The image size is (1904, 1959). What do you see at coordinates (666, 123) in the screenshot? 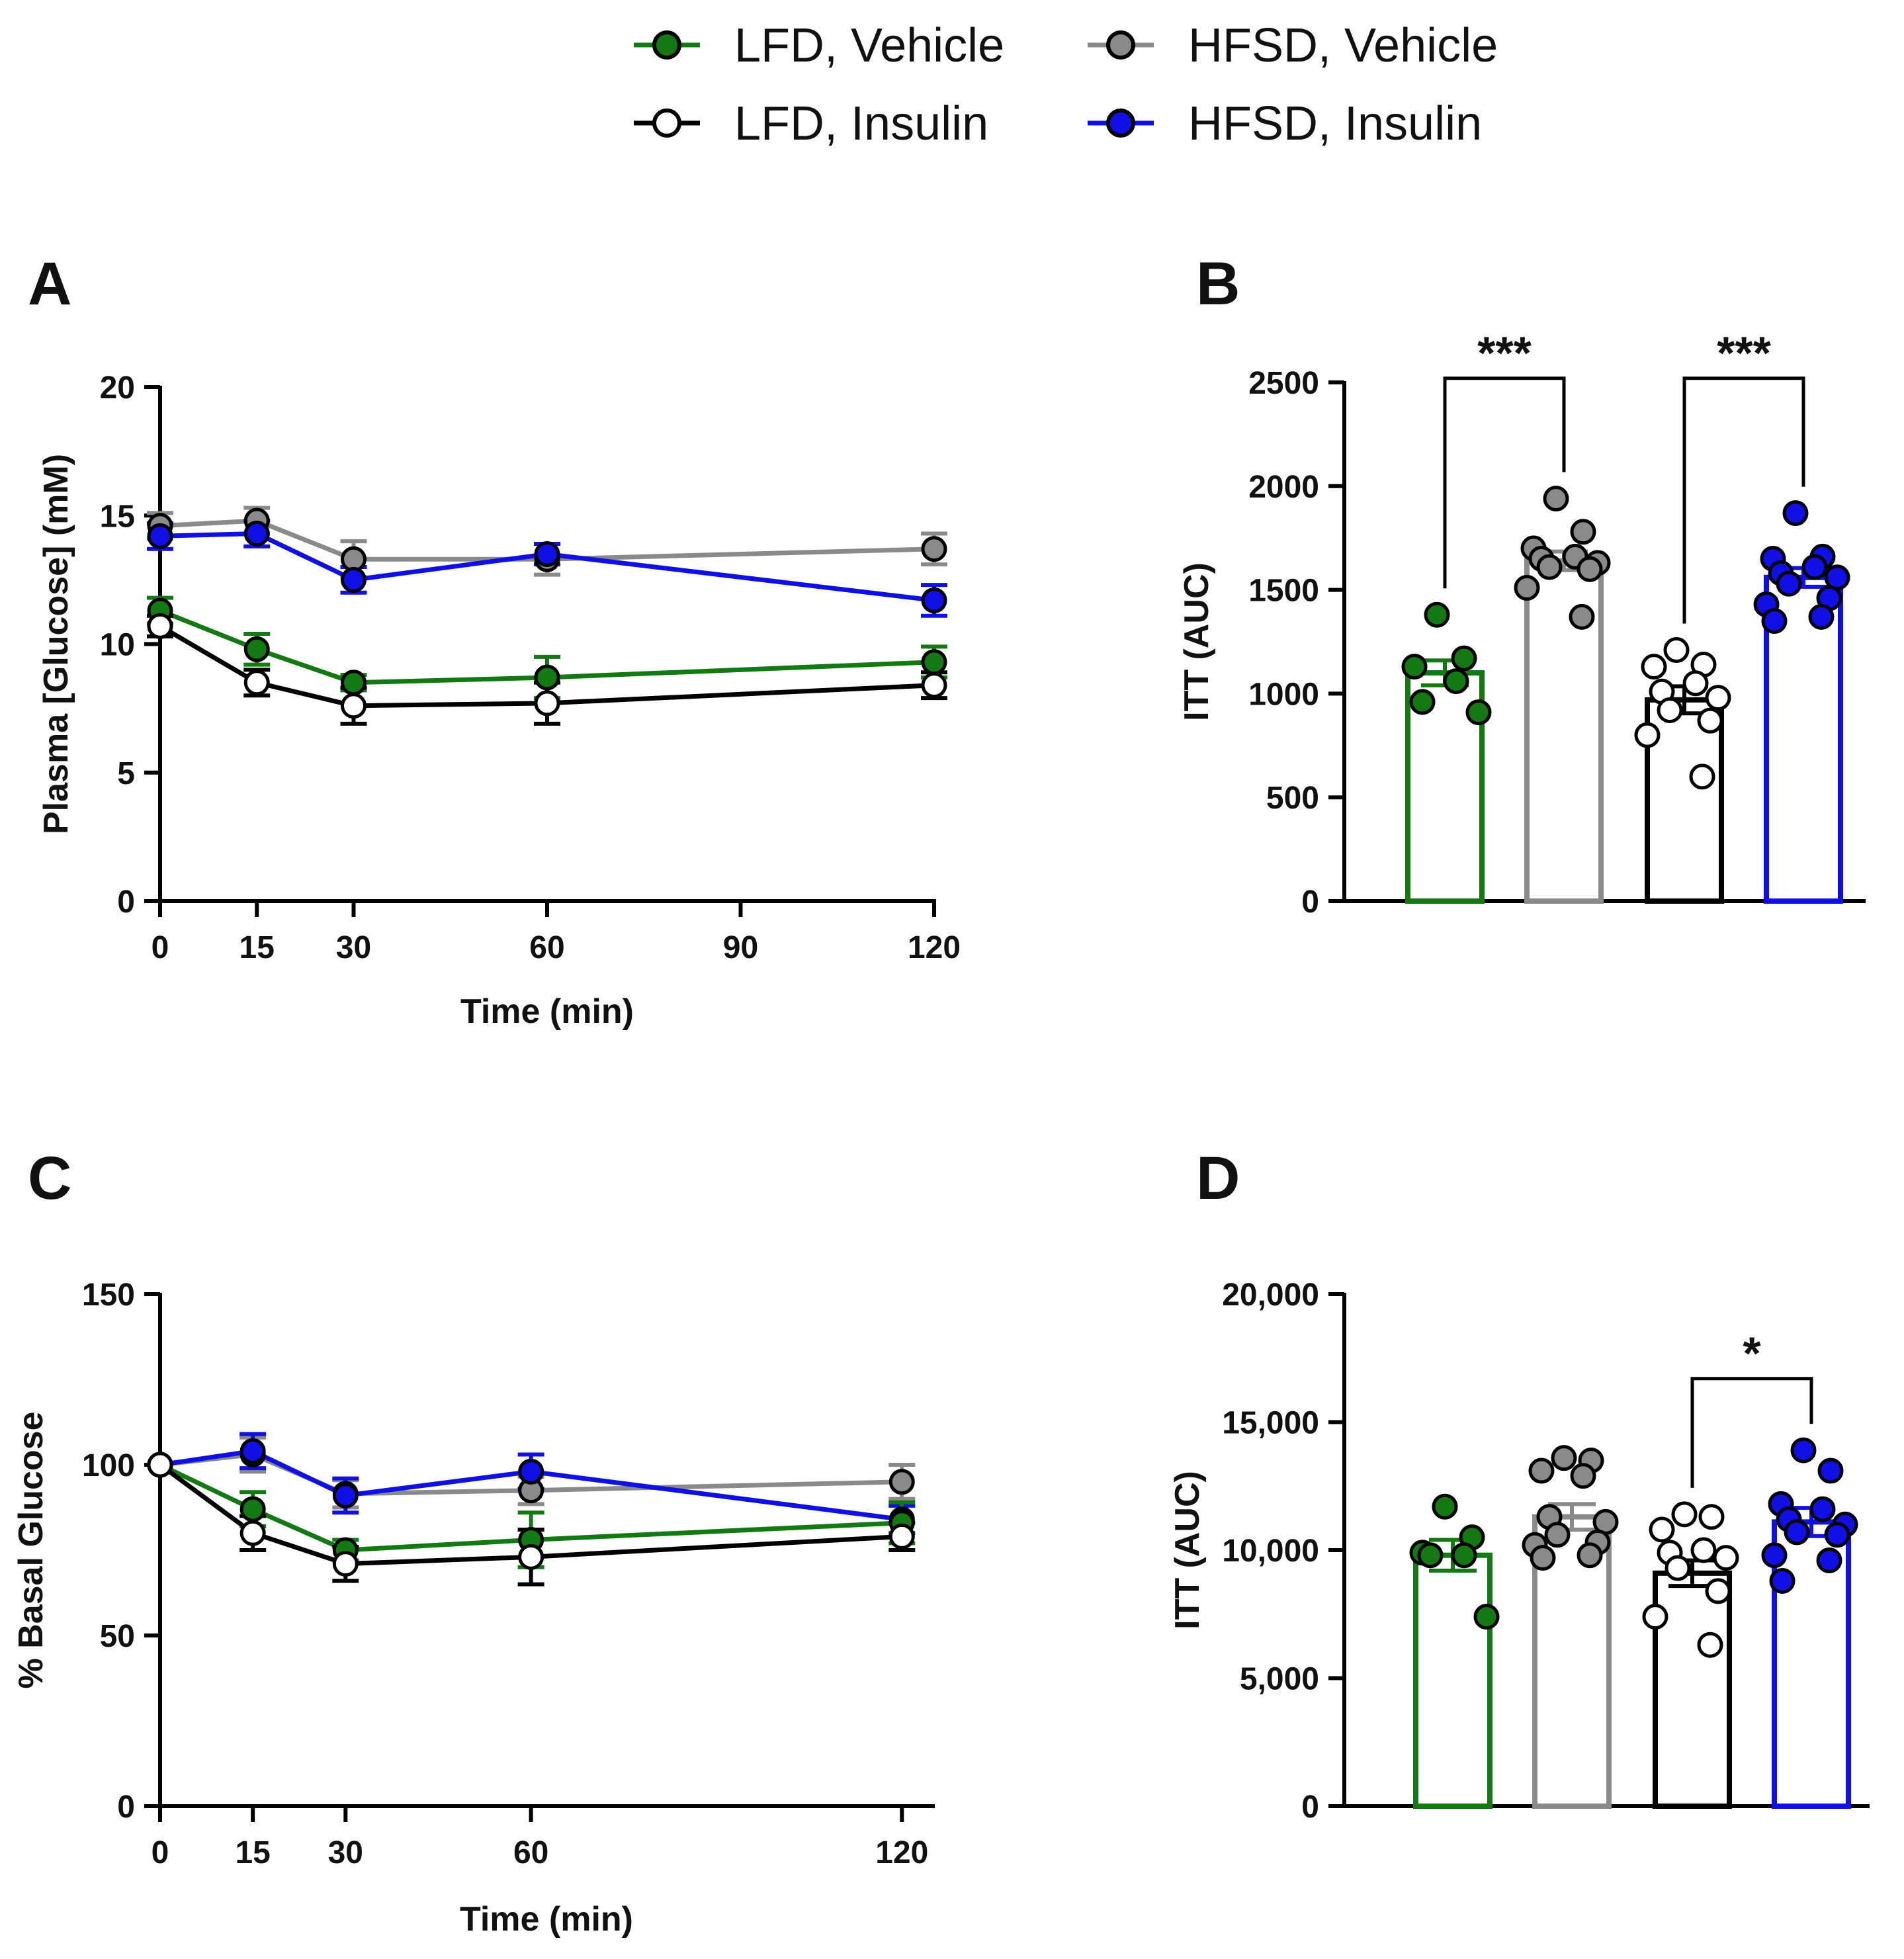
I see `legend-marker-lfd-insulin` at bounding box center [666, 123].